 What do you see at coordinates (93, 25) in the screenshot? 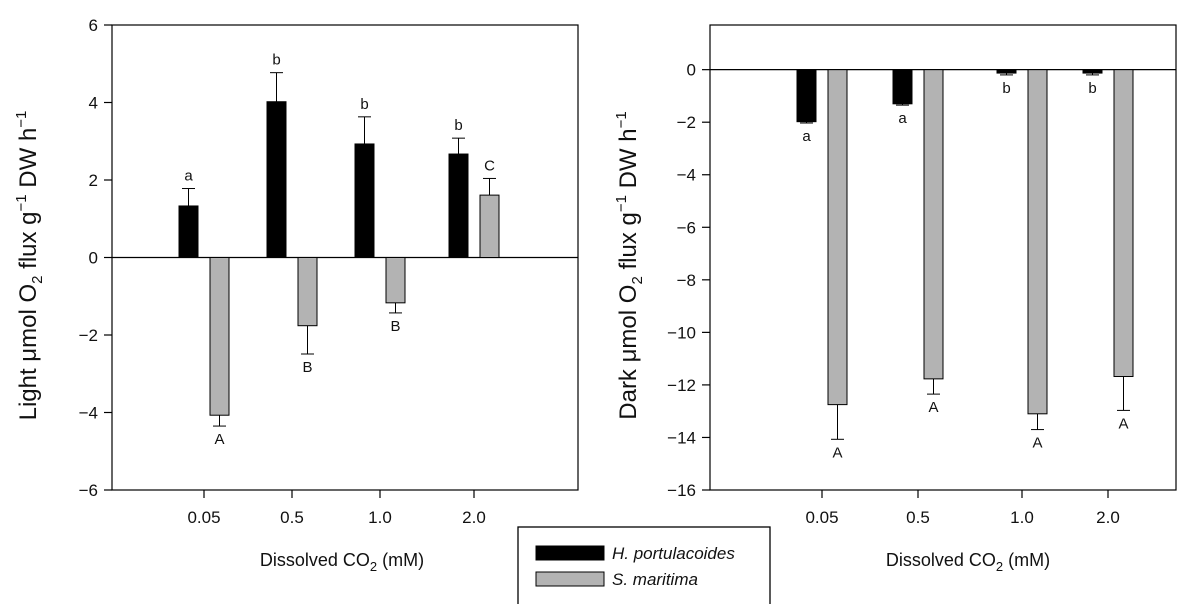
I see `y-tick-label: 6` at bounding box center [93, 25].